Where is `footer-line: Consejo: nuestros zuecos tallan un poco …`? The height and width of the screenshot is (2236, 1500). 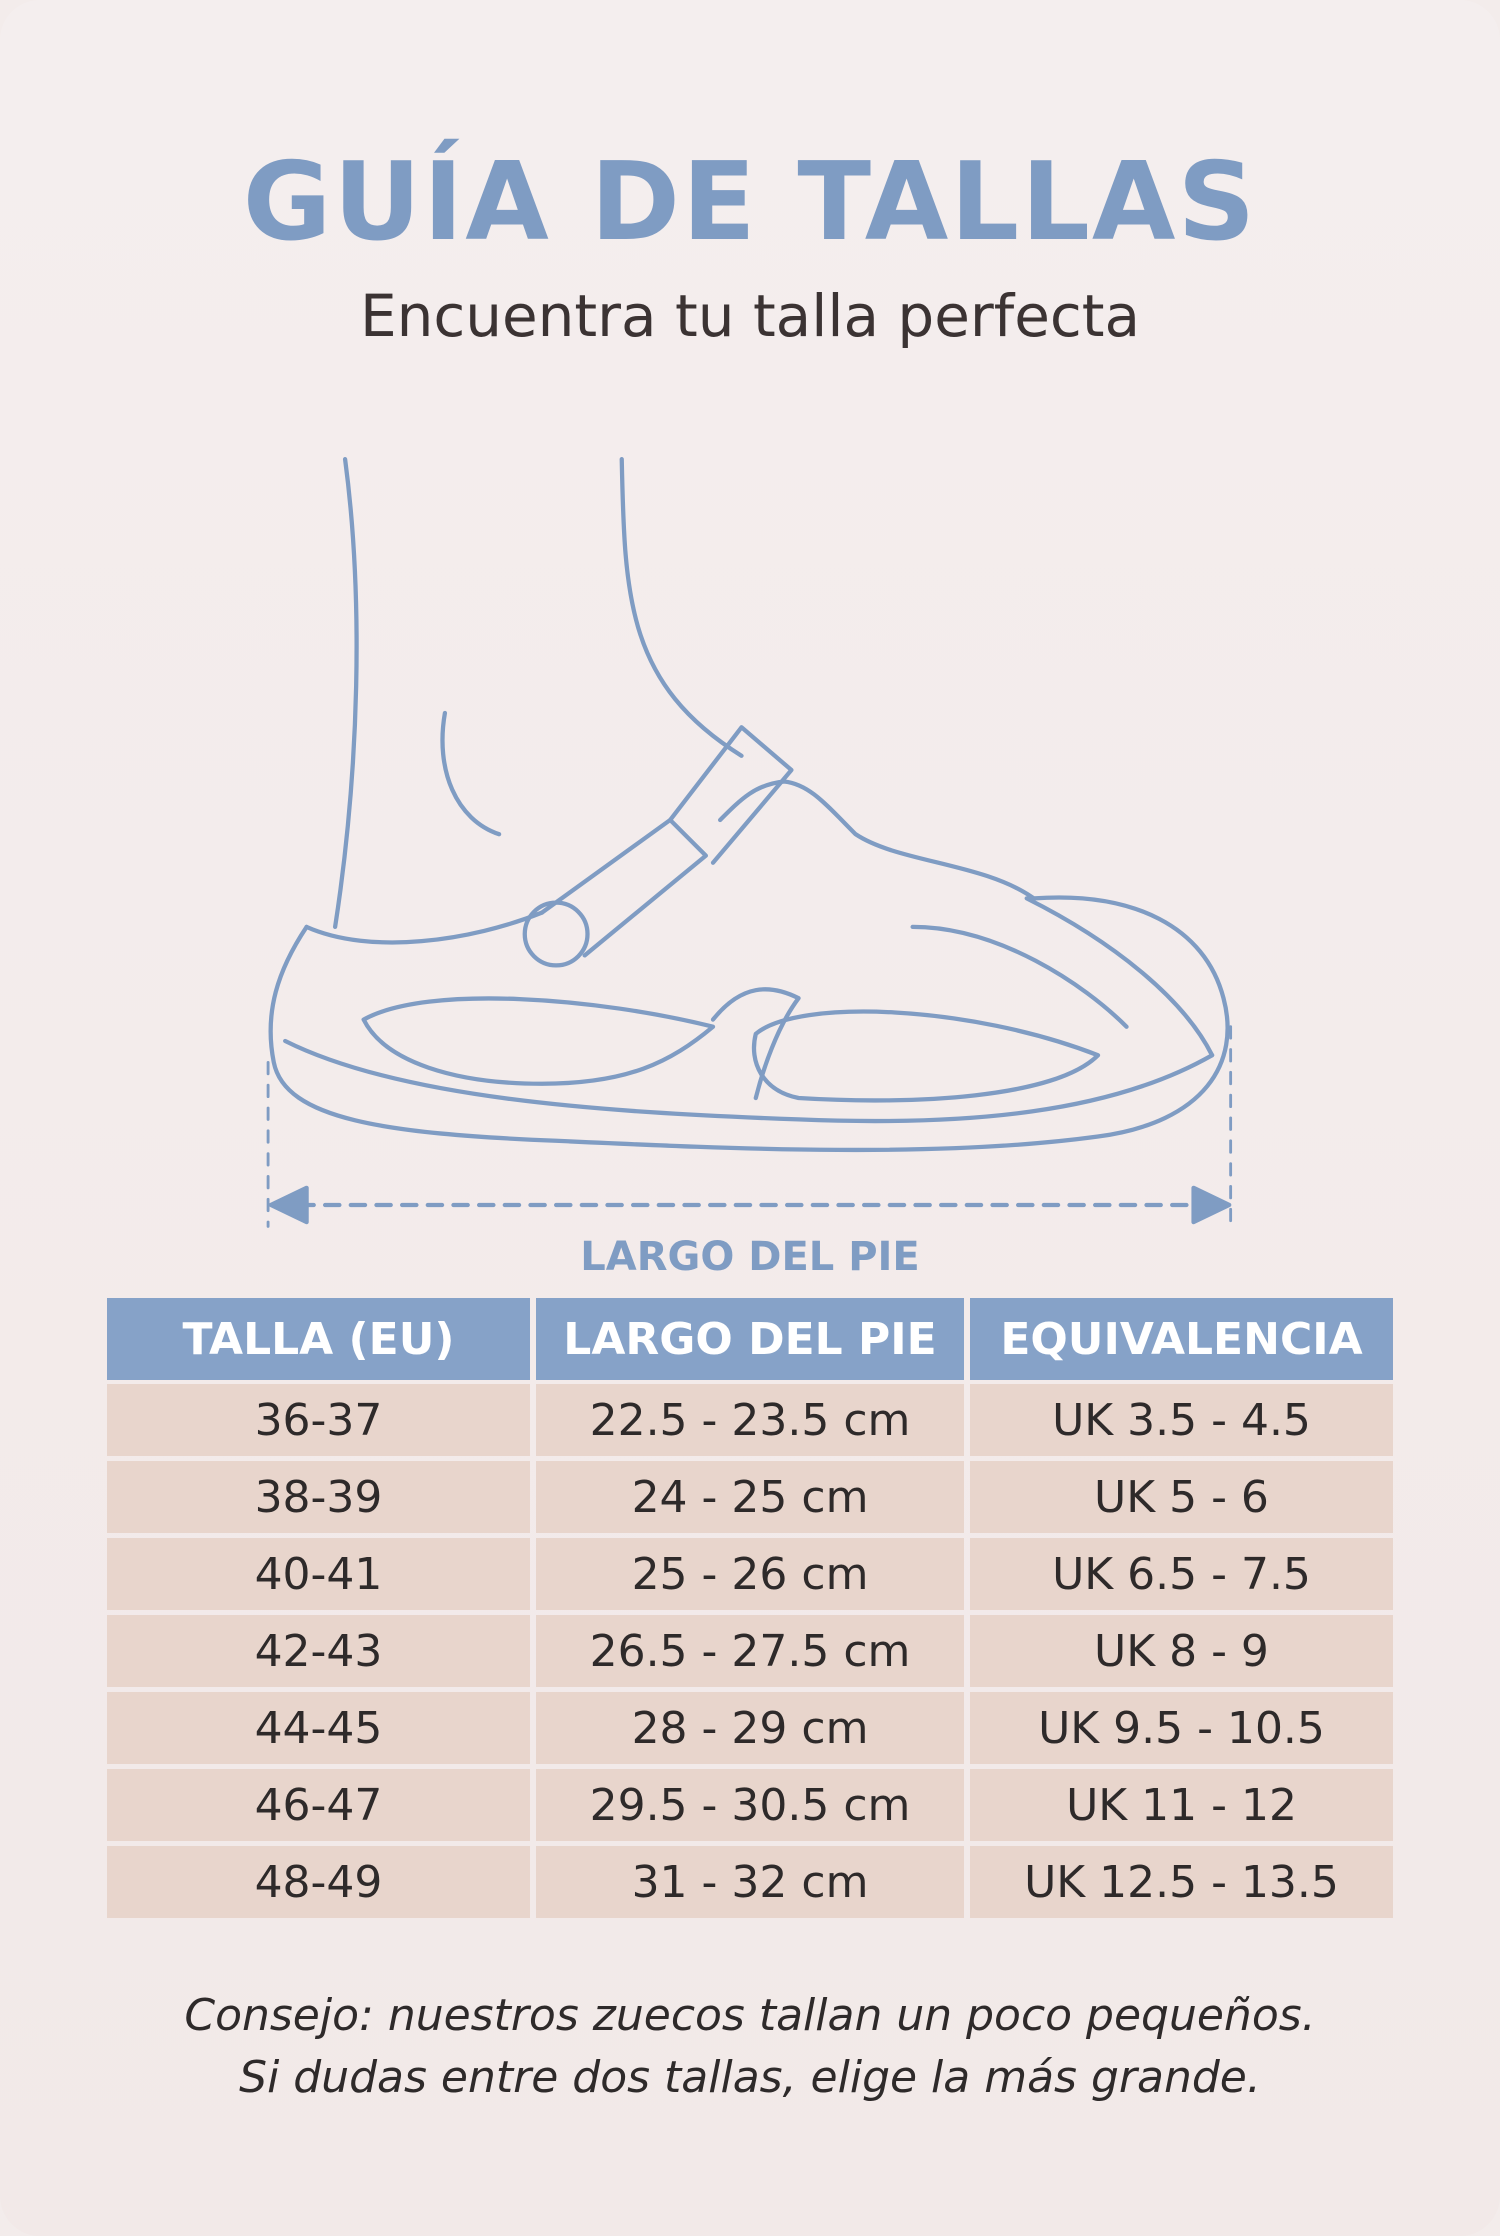
footer-line: Consejo: nuestros zuecos tallan un poco … is located at coordinates (750, 2015).